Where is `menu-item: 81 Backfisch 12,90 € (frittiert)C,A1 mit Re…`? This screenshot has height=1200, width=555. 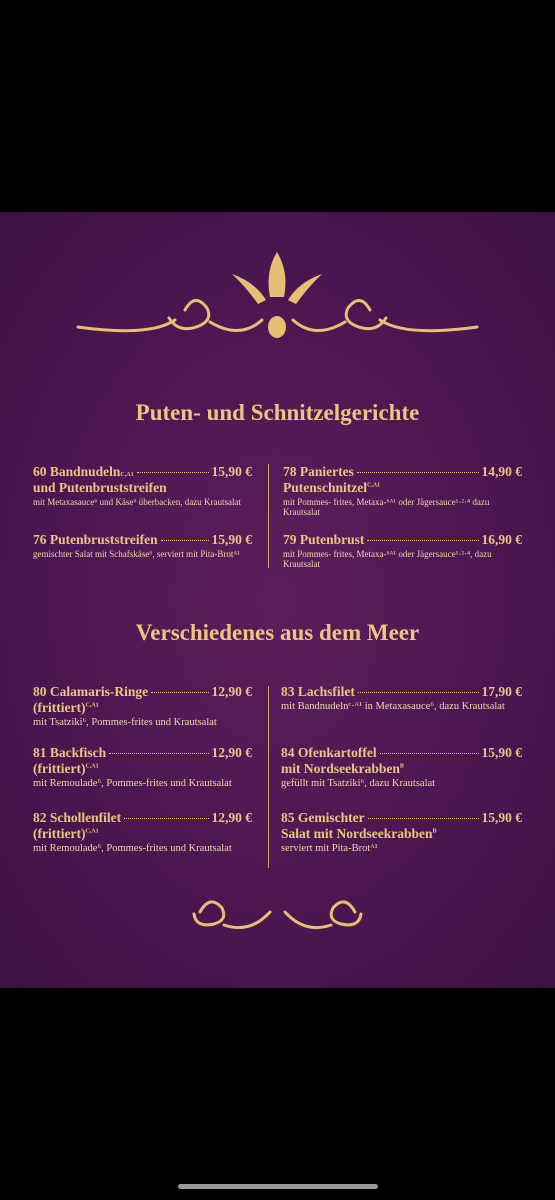
menu-item: 81 Backfisch 12,90 € (frittiert)C,A1 mit Re… is located at coordinates (142, 767).